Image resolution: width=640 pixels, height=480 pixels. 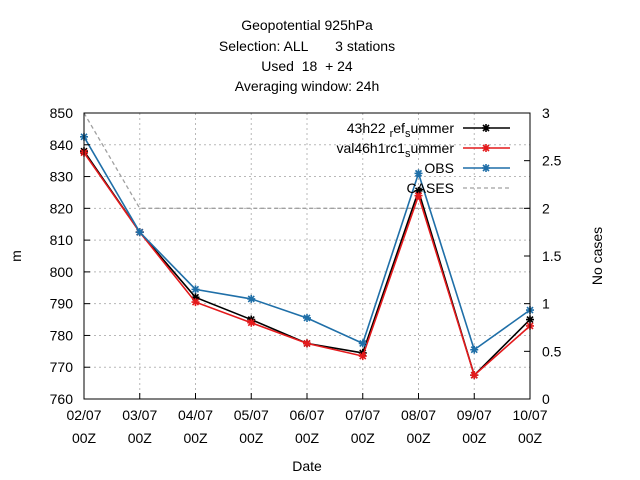 What do you see at coordinates (546, 208) in the screenshot?
I see `y2-tick-label: 2` at bounding box center [546, 208].